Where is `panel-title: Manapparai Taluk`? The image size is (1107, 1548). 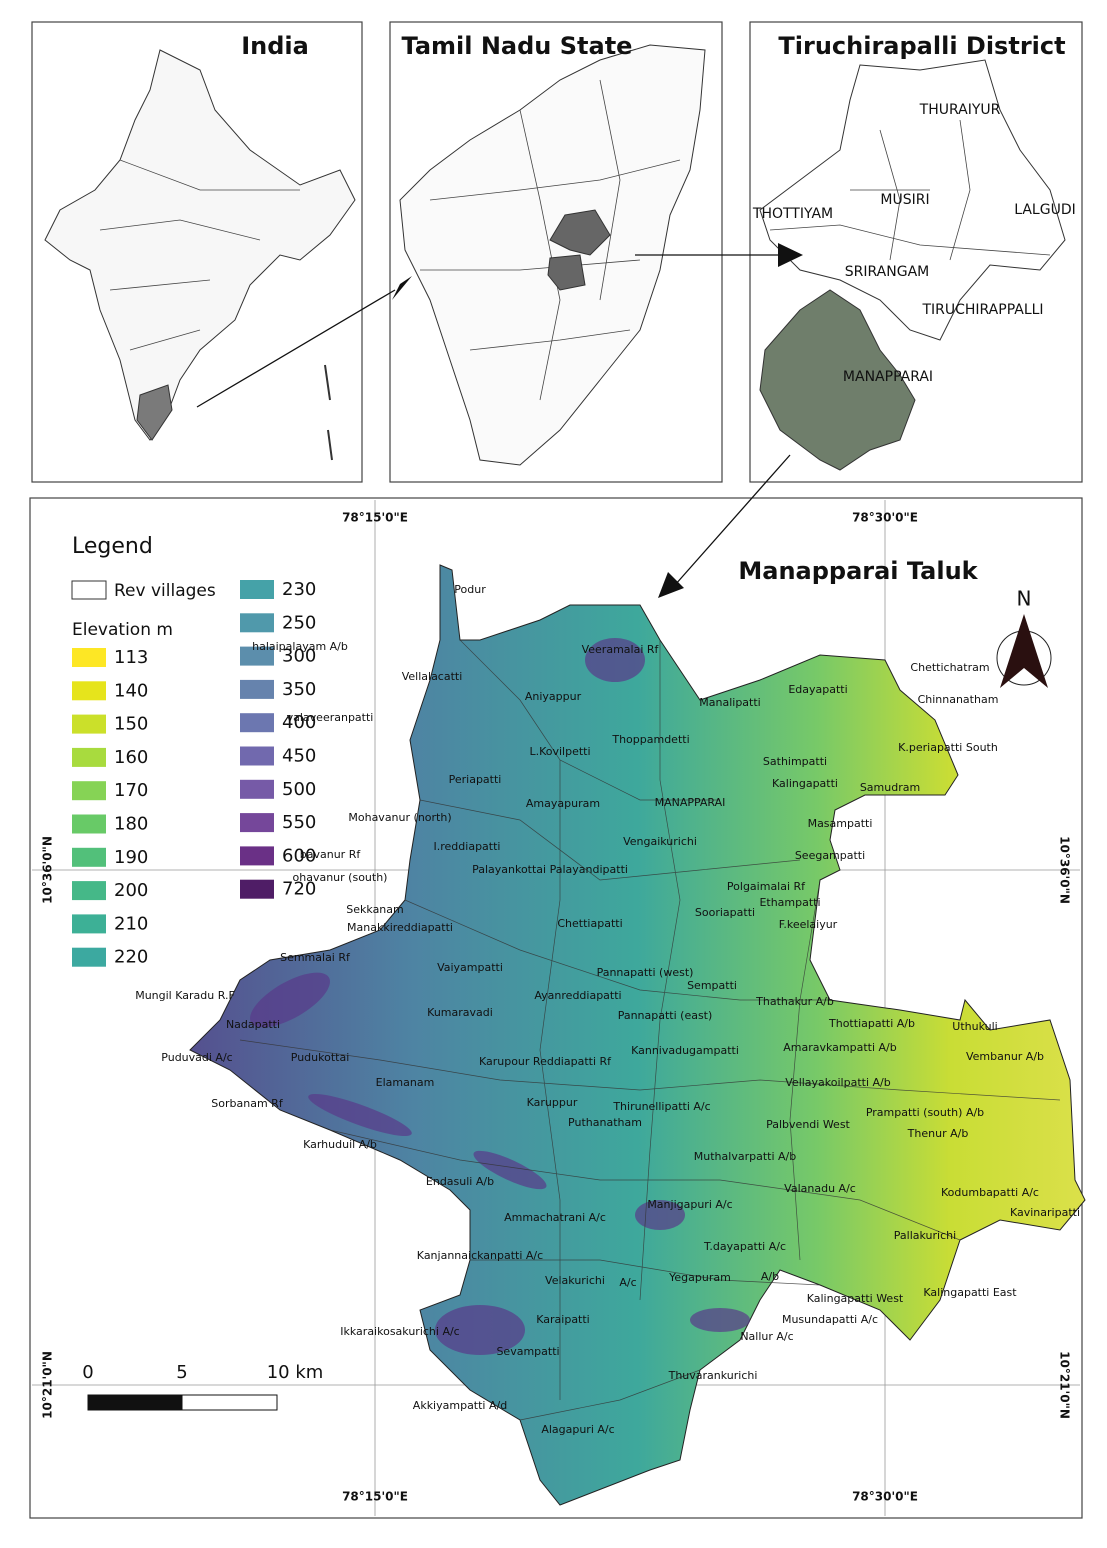 panel-title: Manapparai Taluk is located at coordinates (858, 571).